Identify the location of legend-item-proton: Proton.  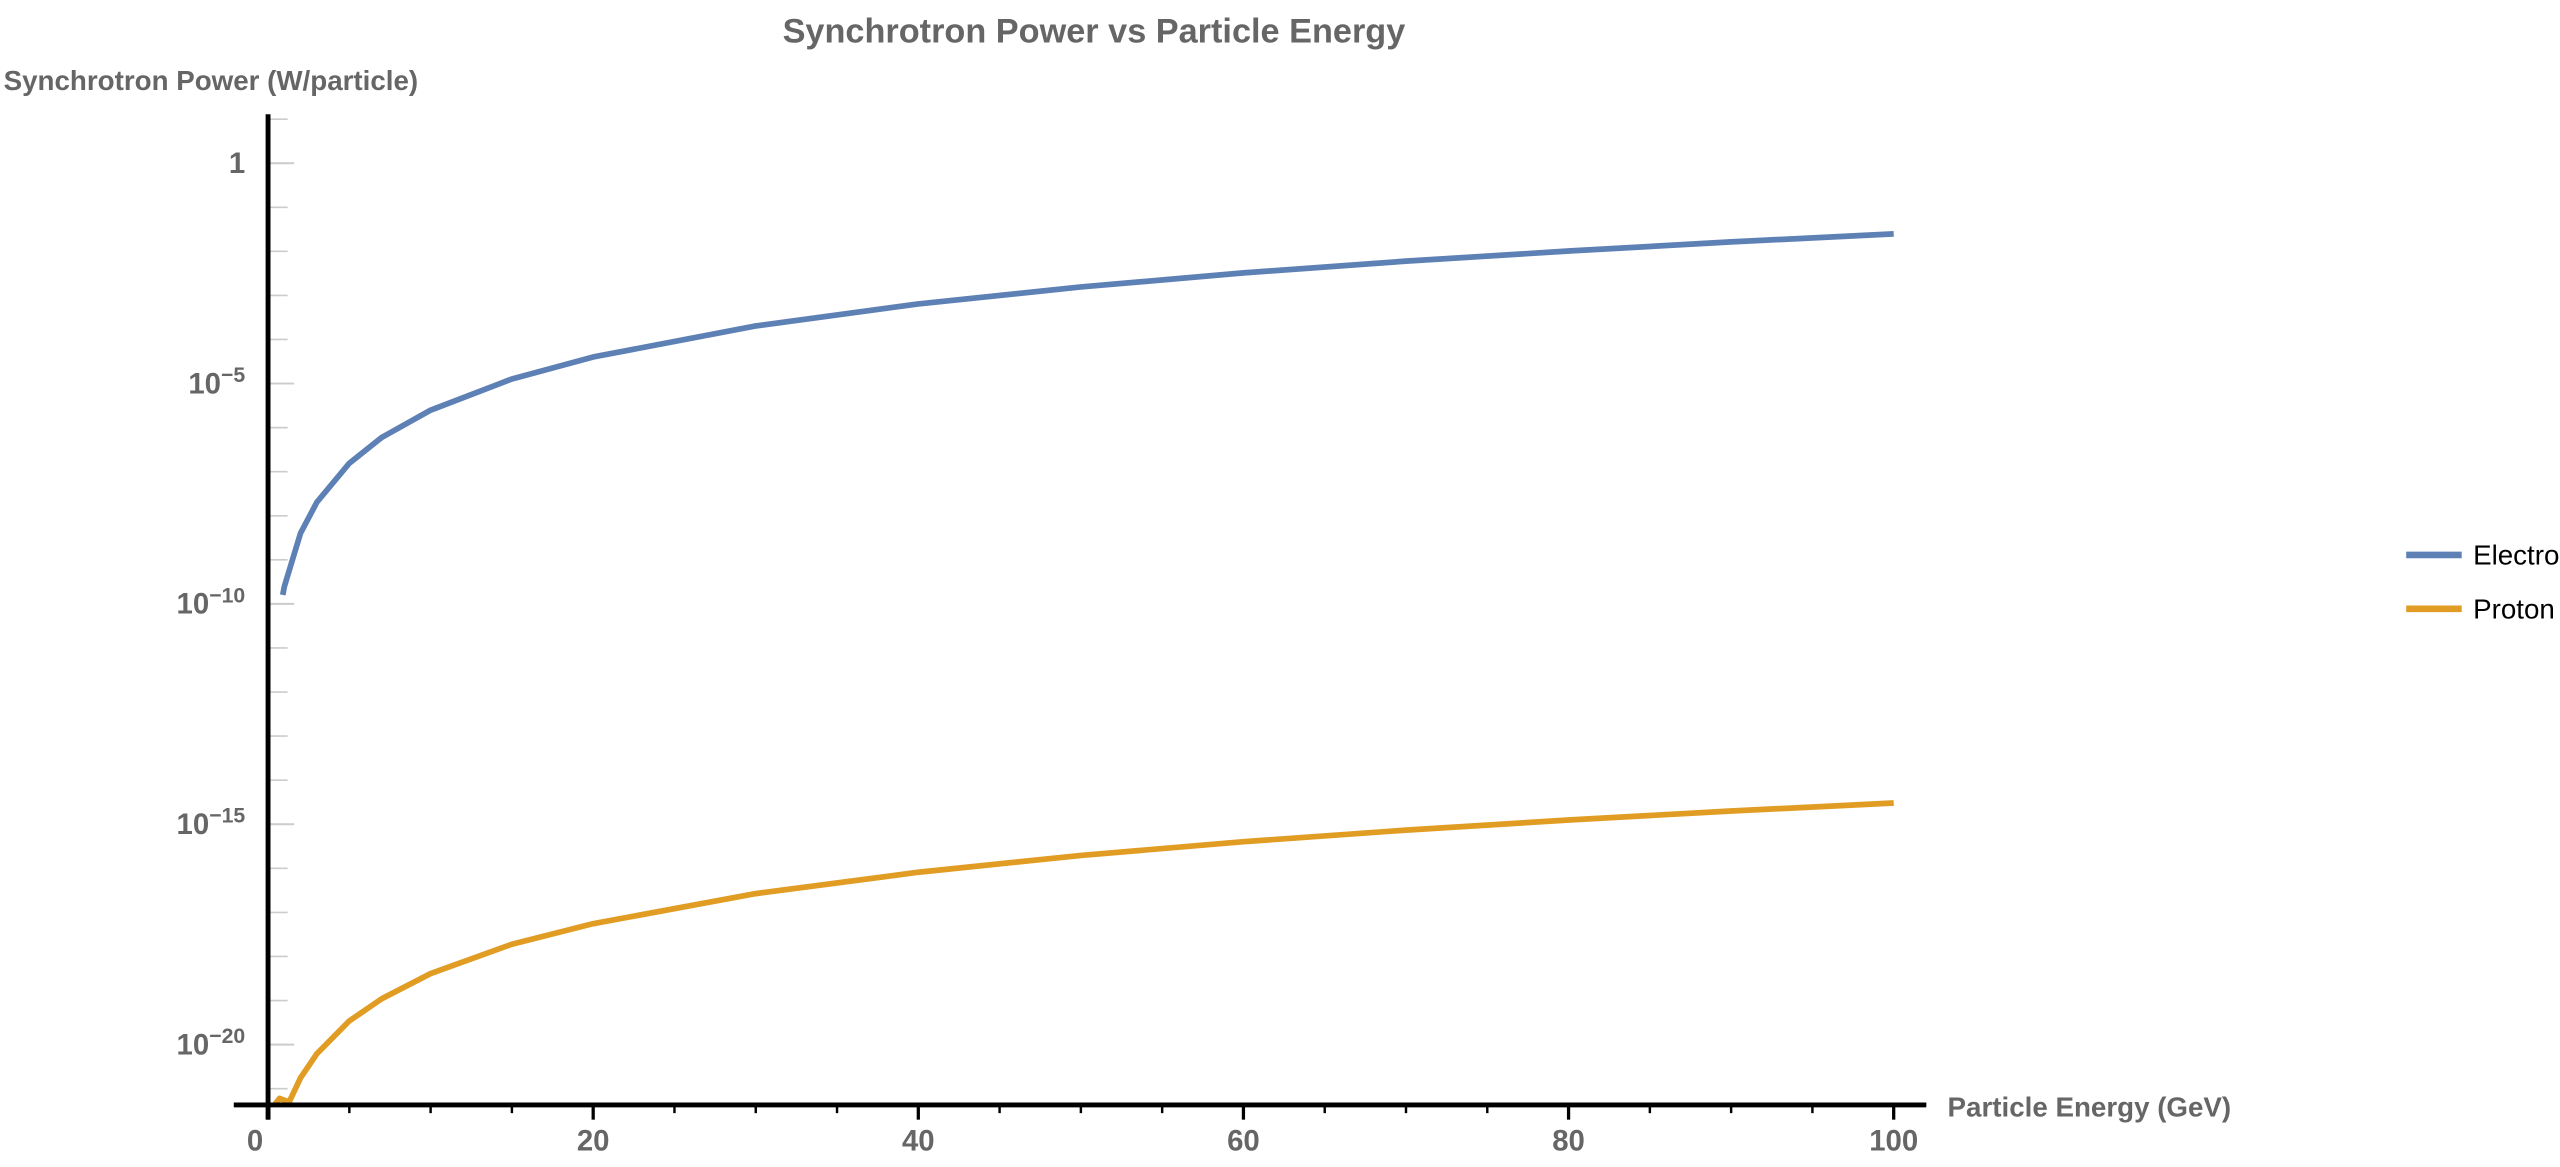
(2480, 609).